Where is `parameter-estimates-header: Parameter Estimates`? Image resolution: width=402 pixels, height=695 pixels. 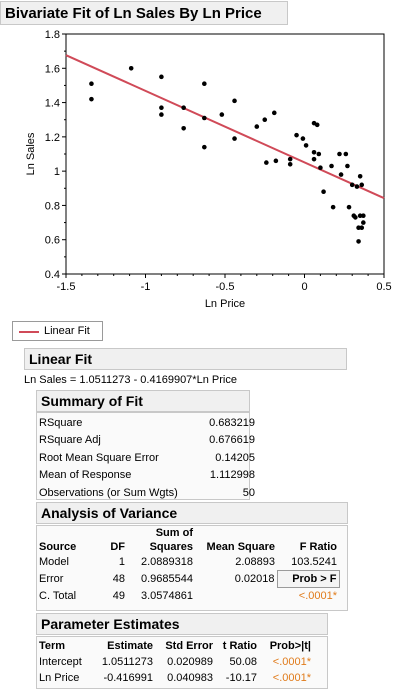
parameter-estimates-header: Parameter Estimates is located at coordinates (182, 624).